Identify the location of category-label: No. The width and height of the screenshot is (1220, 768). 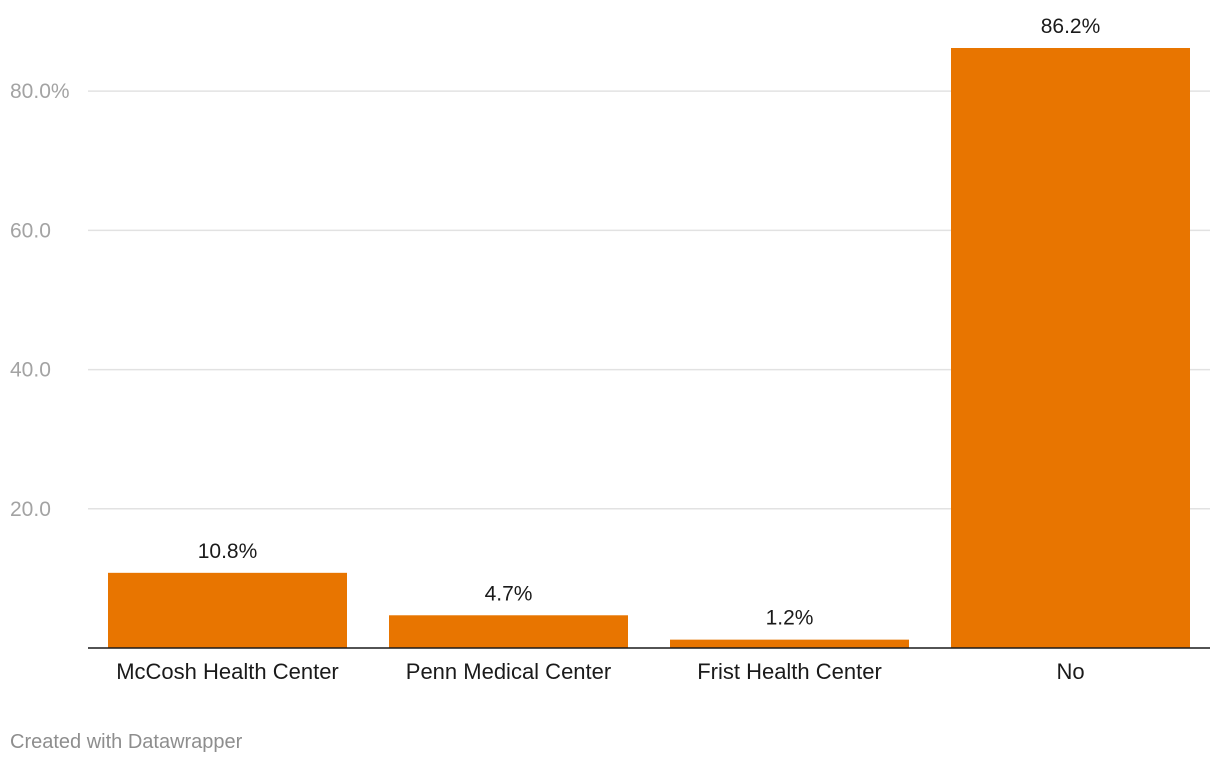
(1070, 671).